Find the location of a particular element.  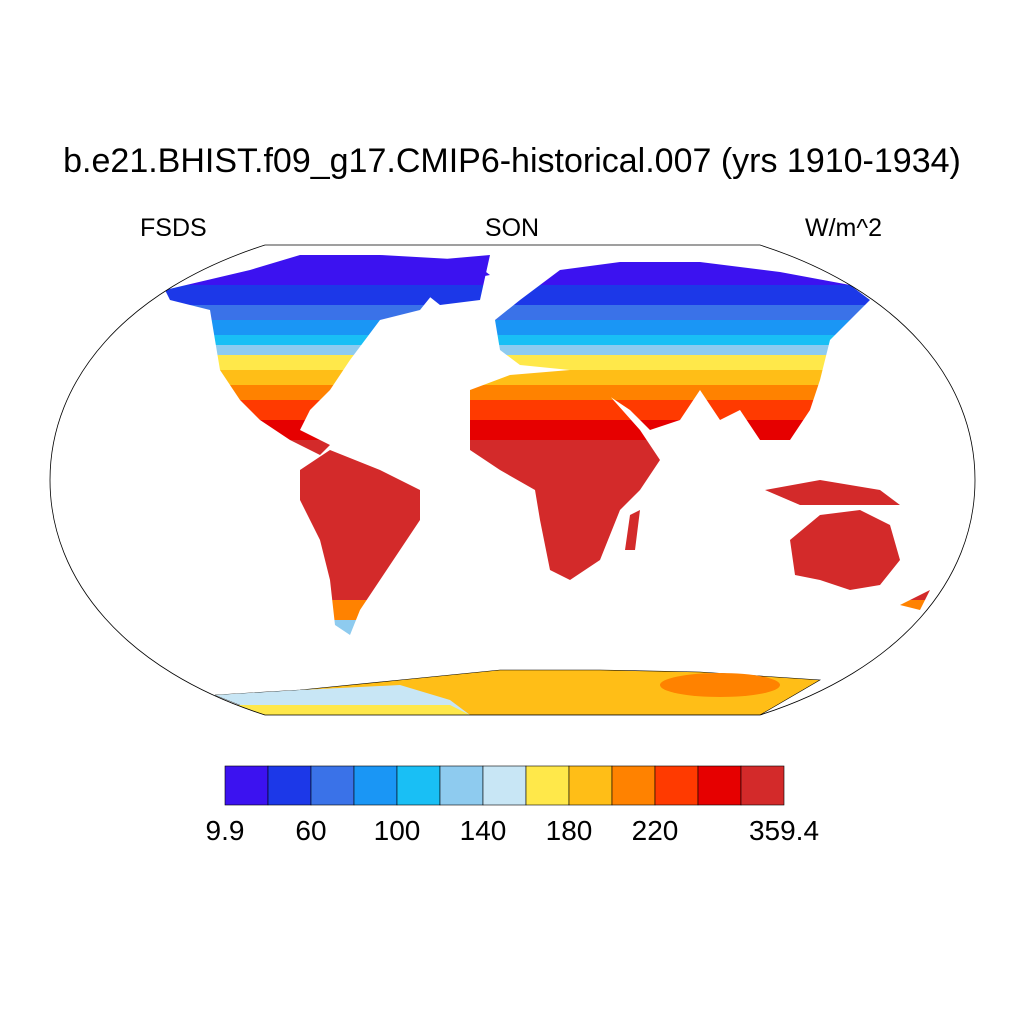

colorbar-label: 359.4 is located at coordinates (784, 830).